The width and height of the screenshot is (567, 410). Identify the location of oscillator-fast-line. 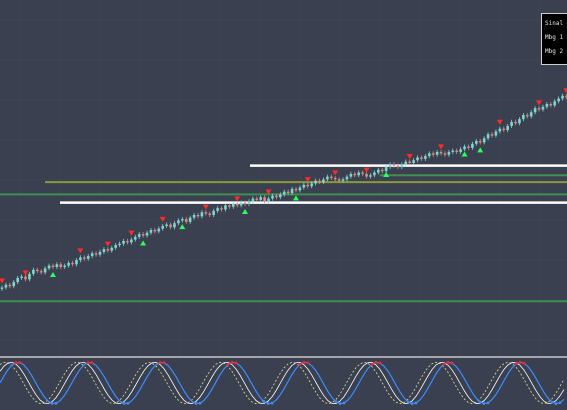
(282, 383).